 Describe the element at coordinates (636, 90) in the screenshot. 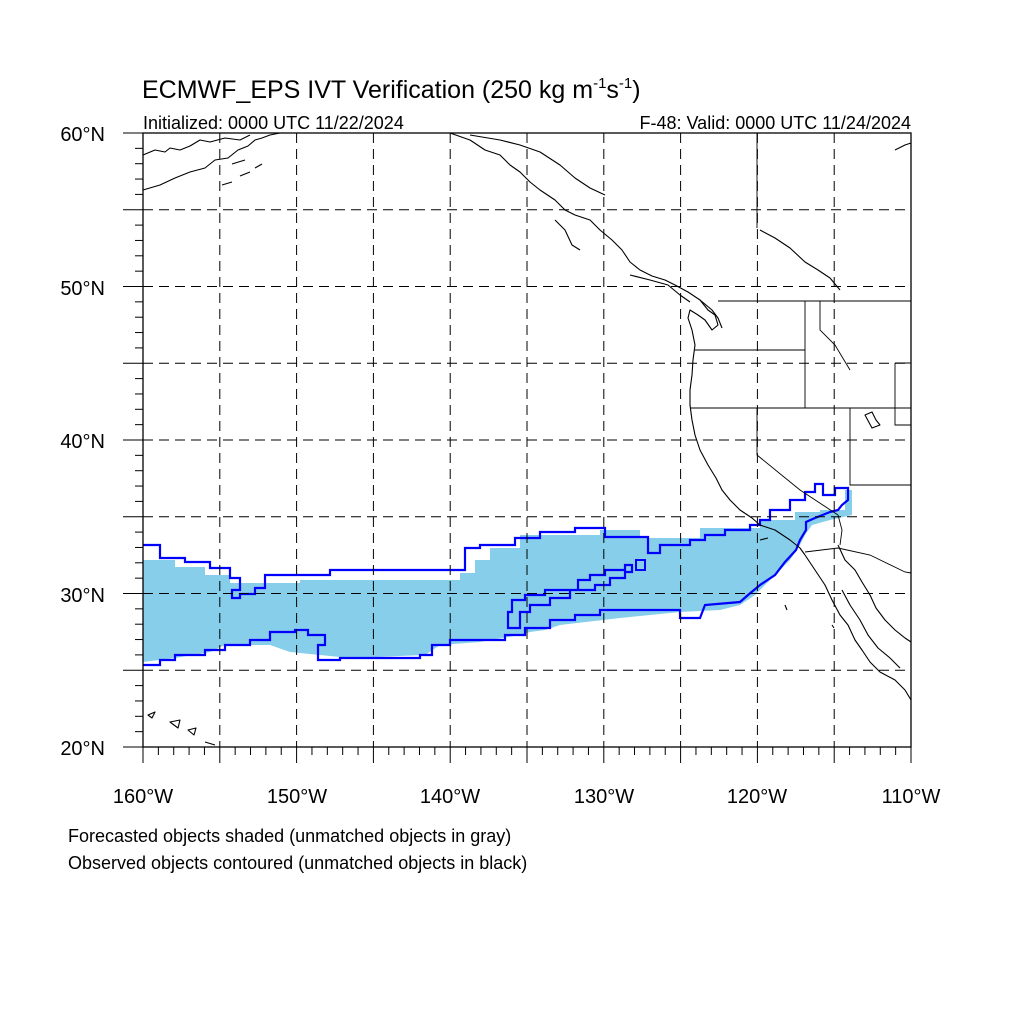

I see `title-end: )` at that location.